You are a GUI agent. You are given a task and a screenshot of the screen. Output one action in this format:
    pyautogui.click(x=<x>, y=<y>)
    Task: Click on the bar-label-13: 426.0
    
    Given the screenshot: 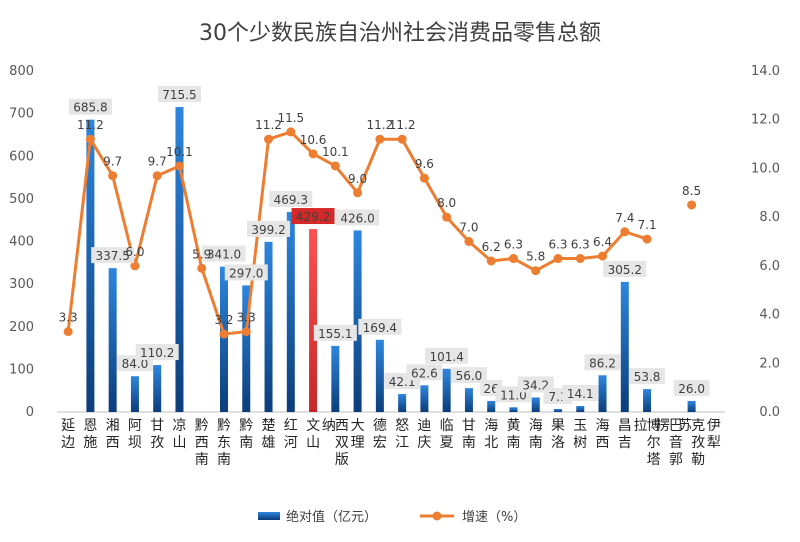 What is the action you would take?
    pyautogui.click(x=357, y=218)
    